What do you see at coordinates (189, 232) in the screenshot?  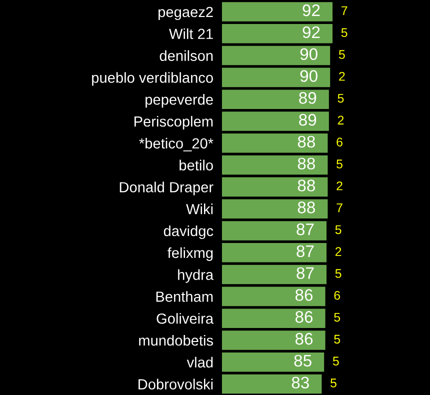 I see `y-tick-label: davidgc` at bounding box center [189, 232].